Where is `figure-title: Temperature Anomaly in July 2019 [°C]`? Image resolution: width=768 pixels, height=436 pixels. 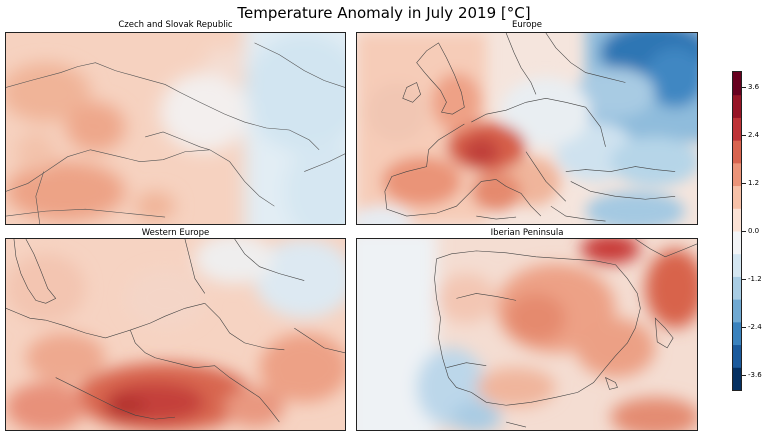
figure-title: Temperature Anomaly in July 2019 [°C] is located at coordinates (384, 13).